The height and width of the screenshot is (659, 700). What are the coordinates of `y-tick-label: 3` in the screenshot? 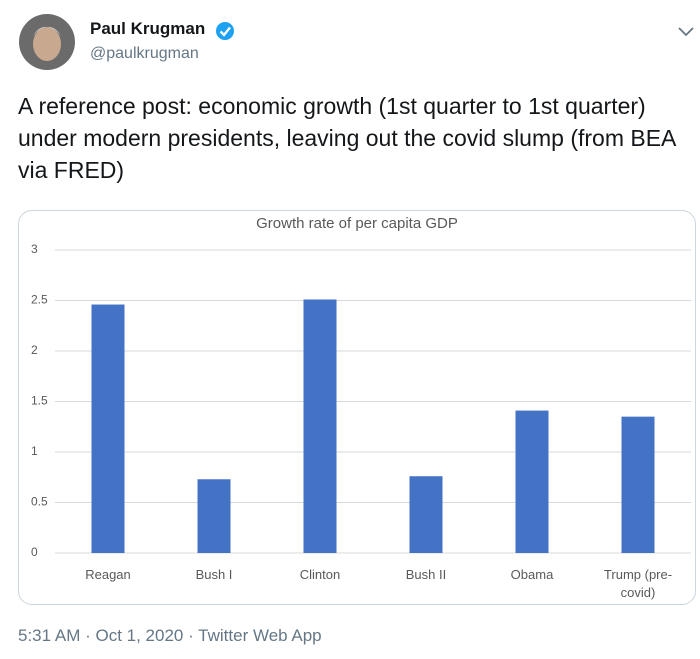 It's located at (34, 249).